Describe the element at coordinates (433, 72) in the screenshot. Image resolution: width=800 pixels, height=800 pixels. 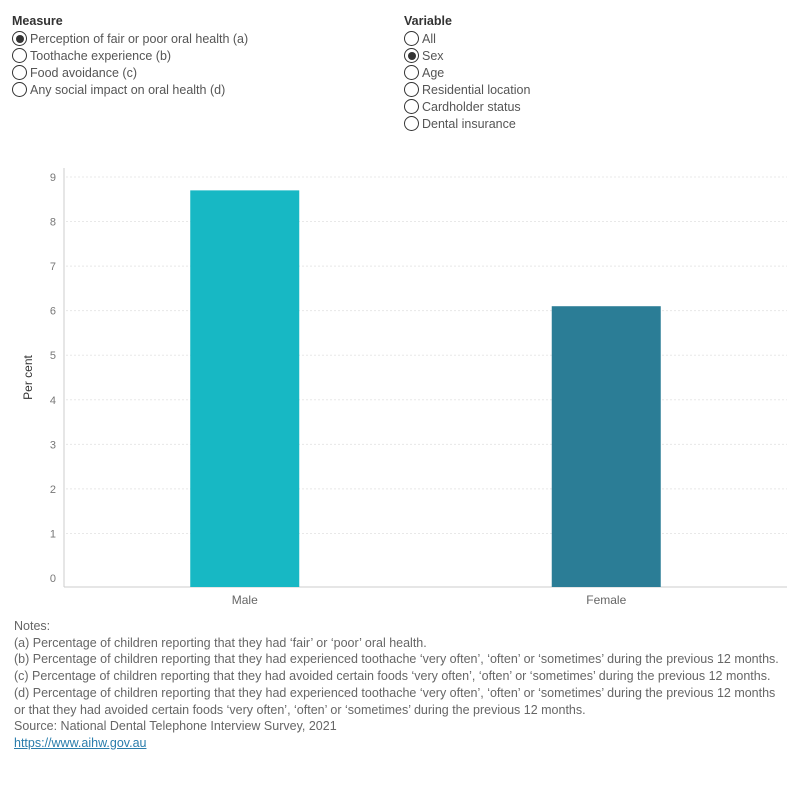
I see `variable-option-label: Age` at that location.